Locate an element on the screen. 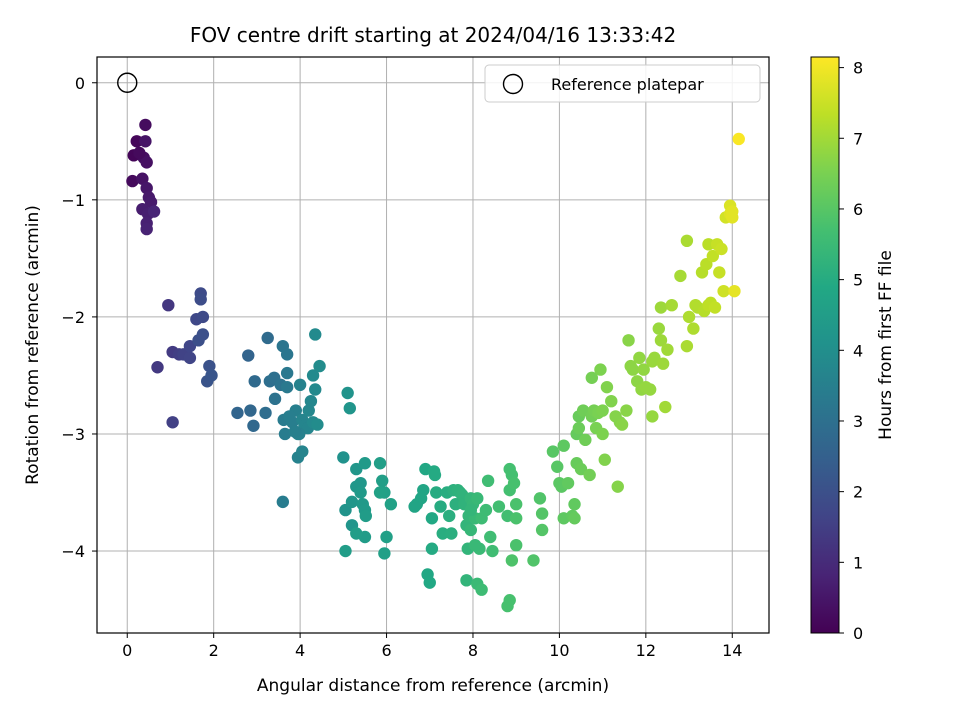 This screenshot has width=960, height=720. x-axis-ticks: 0 2 4 6 8 10 12 14 is located at coordinates (432, 646).